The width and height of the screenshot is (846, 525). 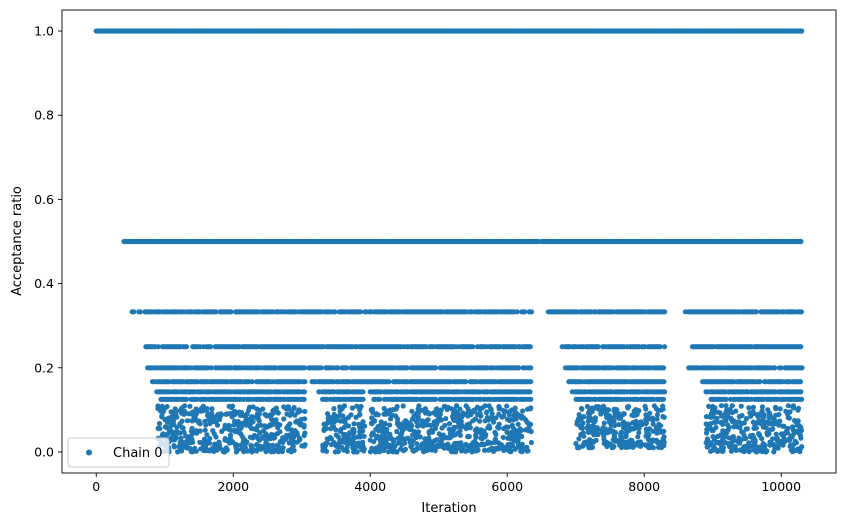 I want to click on legend-entry-label: Chain 0, so click(x=138, y=453).